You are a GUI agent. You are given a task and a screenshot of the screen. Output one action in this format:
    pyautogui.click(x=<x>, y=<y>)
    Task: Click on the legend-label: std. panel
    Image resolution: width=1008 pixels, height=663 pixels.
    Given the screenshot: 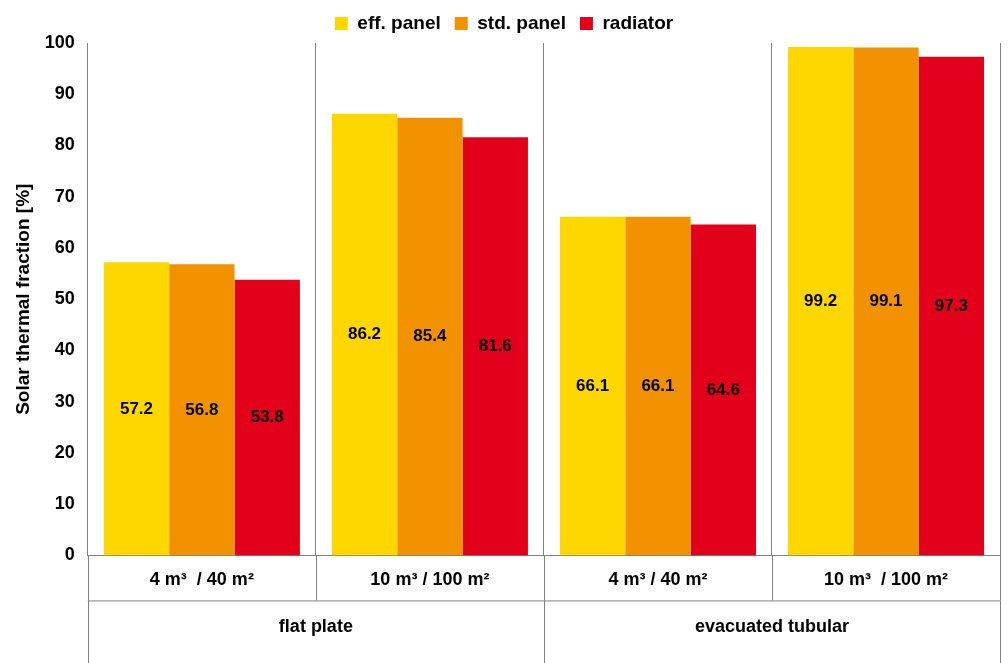 What is the action you would take?
    pyautogui.click(x=521, y=22)
    